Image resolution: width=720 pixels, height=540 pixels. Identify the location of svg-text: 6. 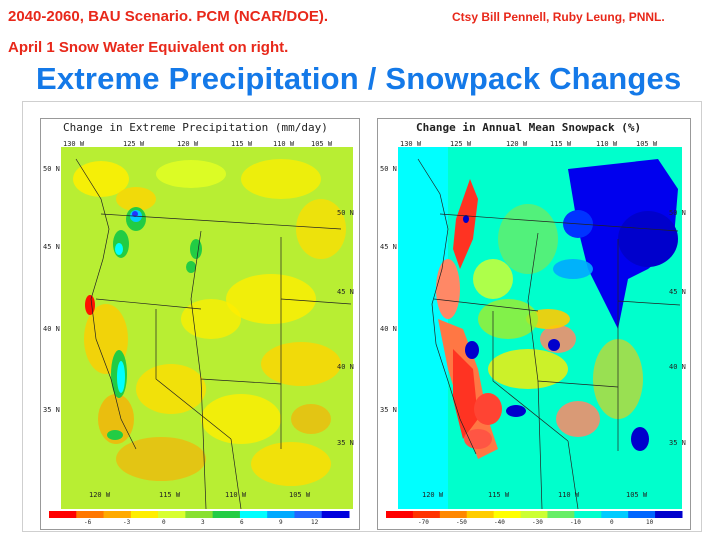
(242, 522).